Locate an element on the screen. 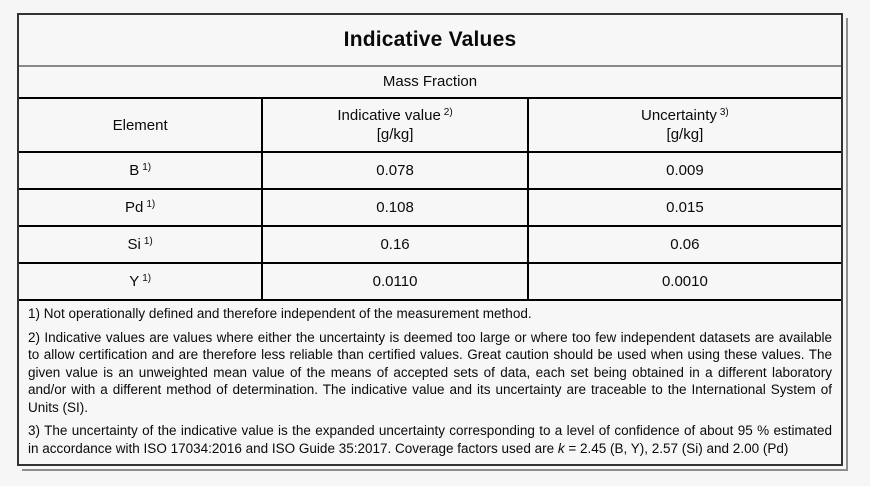 The width and height of the screenshot is (870, 486). indicative-unit-label: [g/kg] is located at coordinates (395, 134).